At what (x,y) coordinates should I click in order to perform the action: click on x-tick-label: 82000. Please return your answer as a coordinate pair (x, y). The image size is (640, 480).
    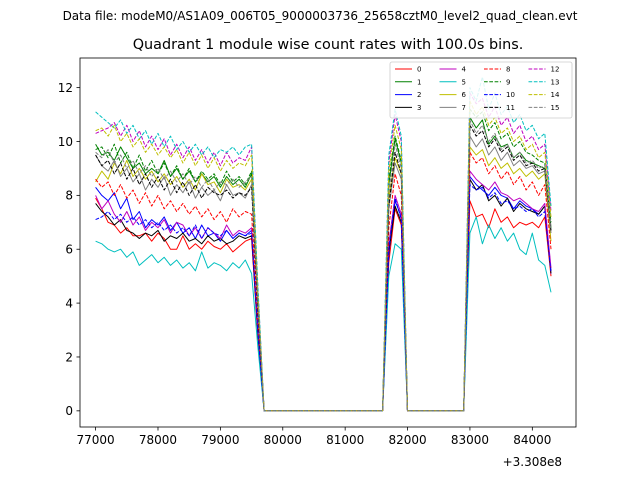
    Looking at the image, I should click on (407, 440).